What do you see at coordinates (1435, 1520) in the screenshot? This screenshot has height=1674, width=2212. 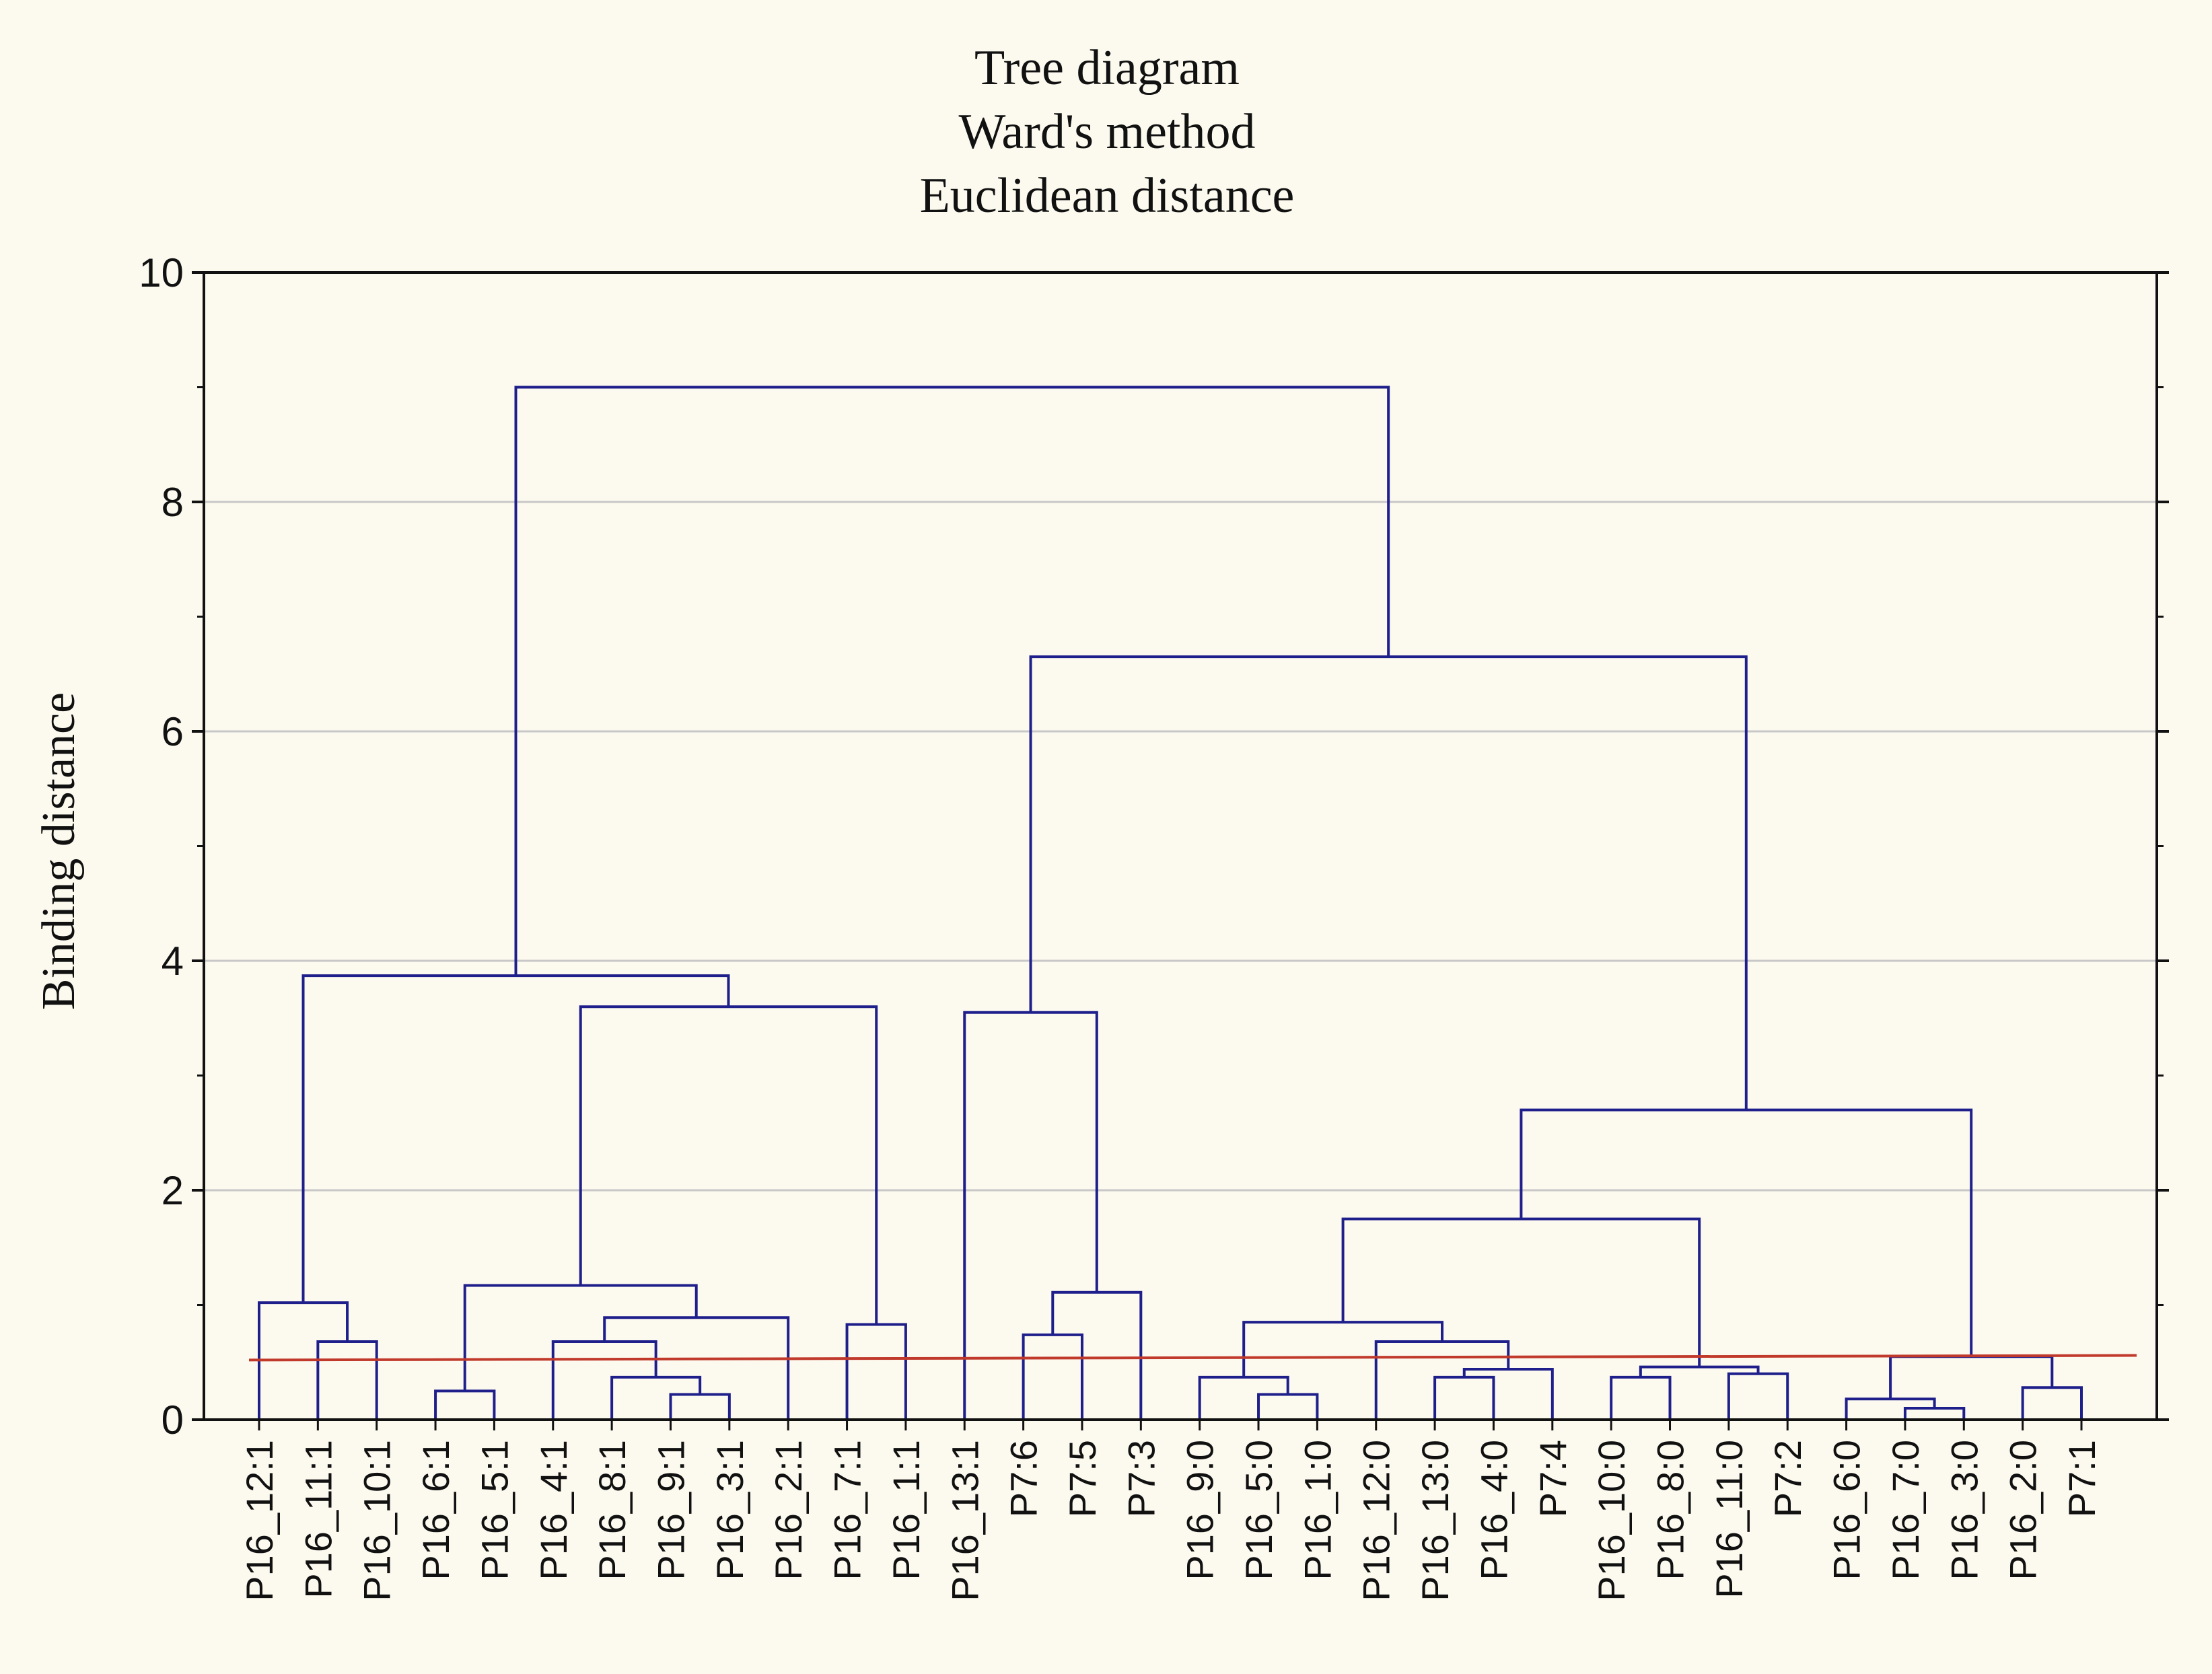 I see `leaf-label: P16_13:0` at bounding box center [1435, 1520].